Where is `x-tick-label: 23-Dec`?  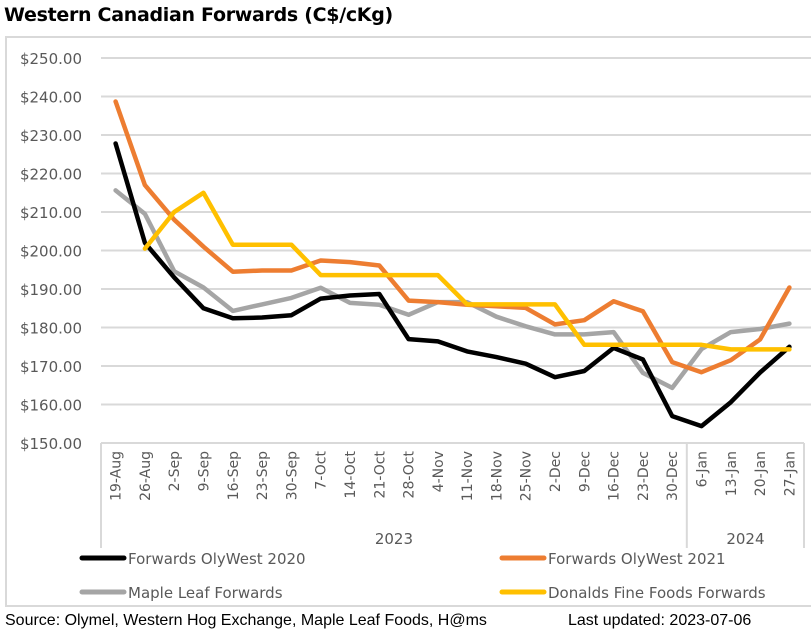
x-tick-label: 23-Dec is located at coordinates (644, 476).